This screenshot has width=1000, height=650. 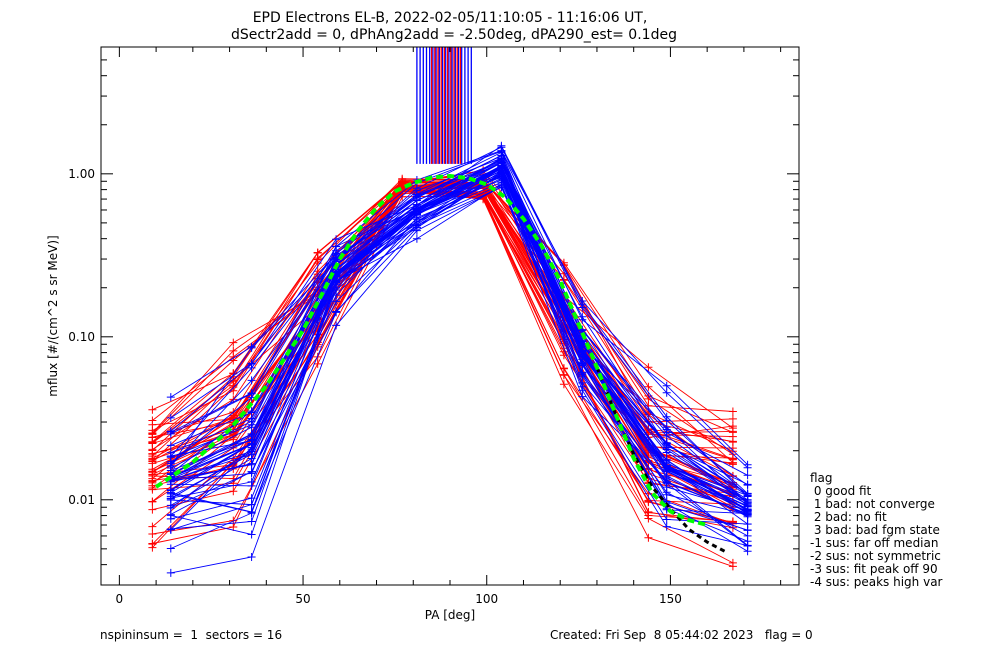 What do you see at coordinates (53, 315) in the screenshot?
I see `y-axis-label: mflux [#/(cm^2 s sr MeV)]` at bounding box center [53, 315].